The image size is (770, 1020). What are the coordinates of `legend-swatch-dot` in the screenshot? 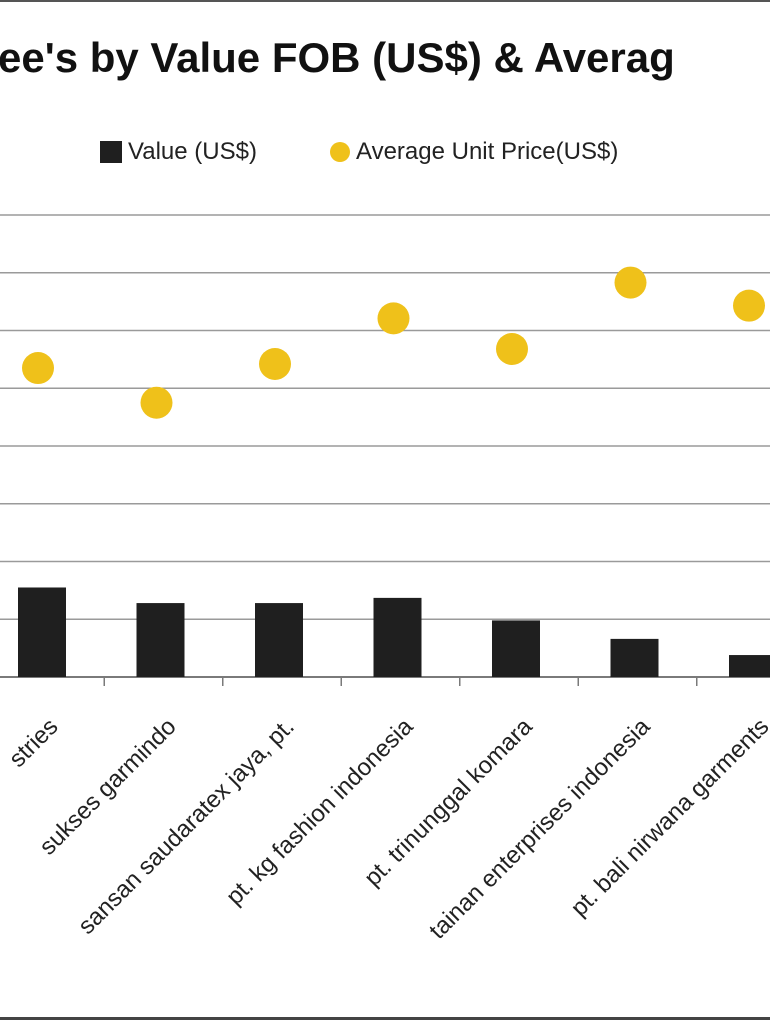 It's located at (340, 152).